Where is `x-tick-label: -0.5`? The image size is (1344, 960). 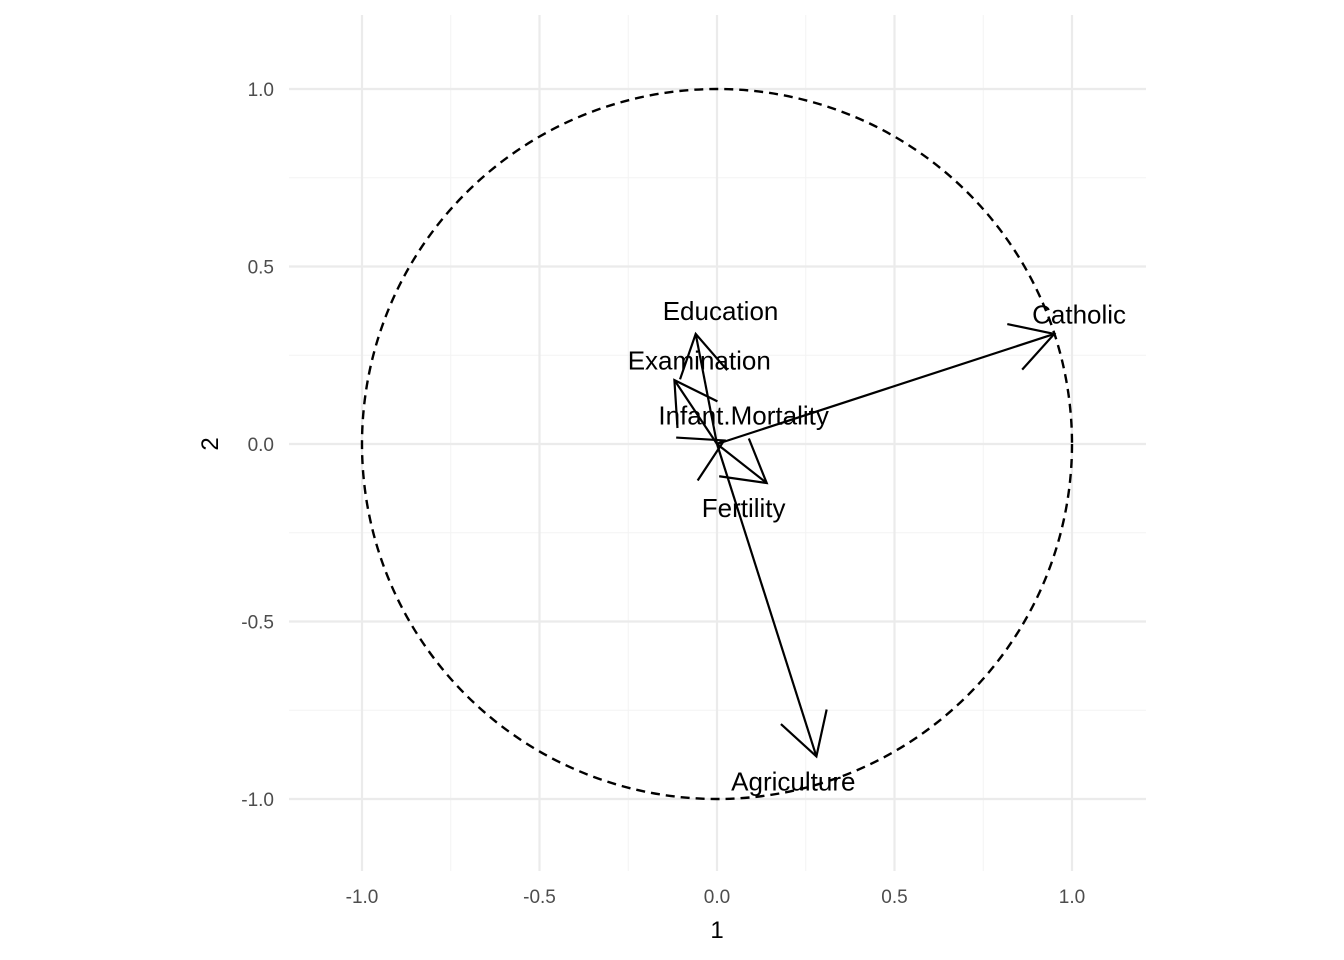
x-tick-label: -0.5 is located at coordinates (539, 897).